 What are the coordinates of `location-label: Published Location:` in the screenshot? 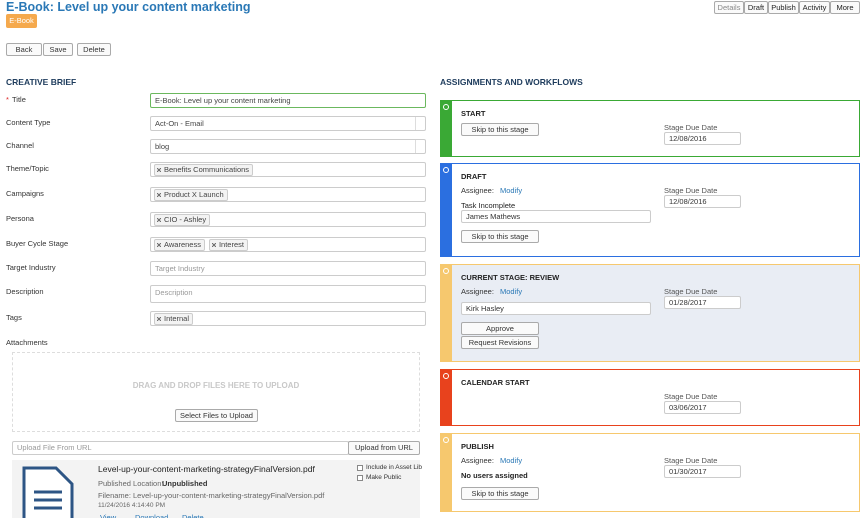 It's located at (131, 483).